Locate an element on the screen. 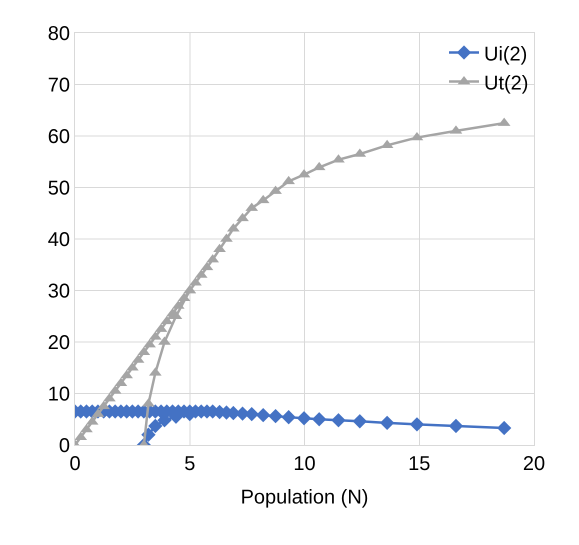  x-axis-title: Population (N) is located at coordinates (304, 497).